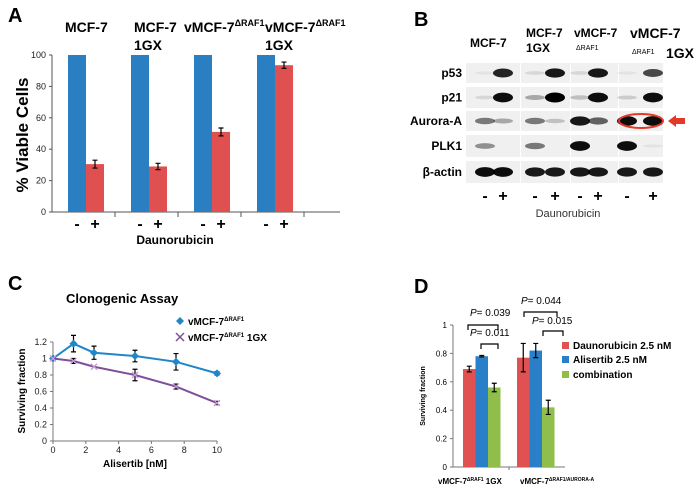 This screenshot has width=700, height=496. What do you see at coordinates (41, 86) in the screenshot?
I see `y-tick-label: 80` at bounding box center [41, 86].